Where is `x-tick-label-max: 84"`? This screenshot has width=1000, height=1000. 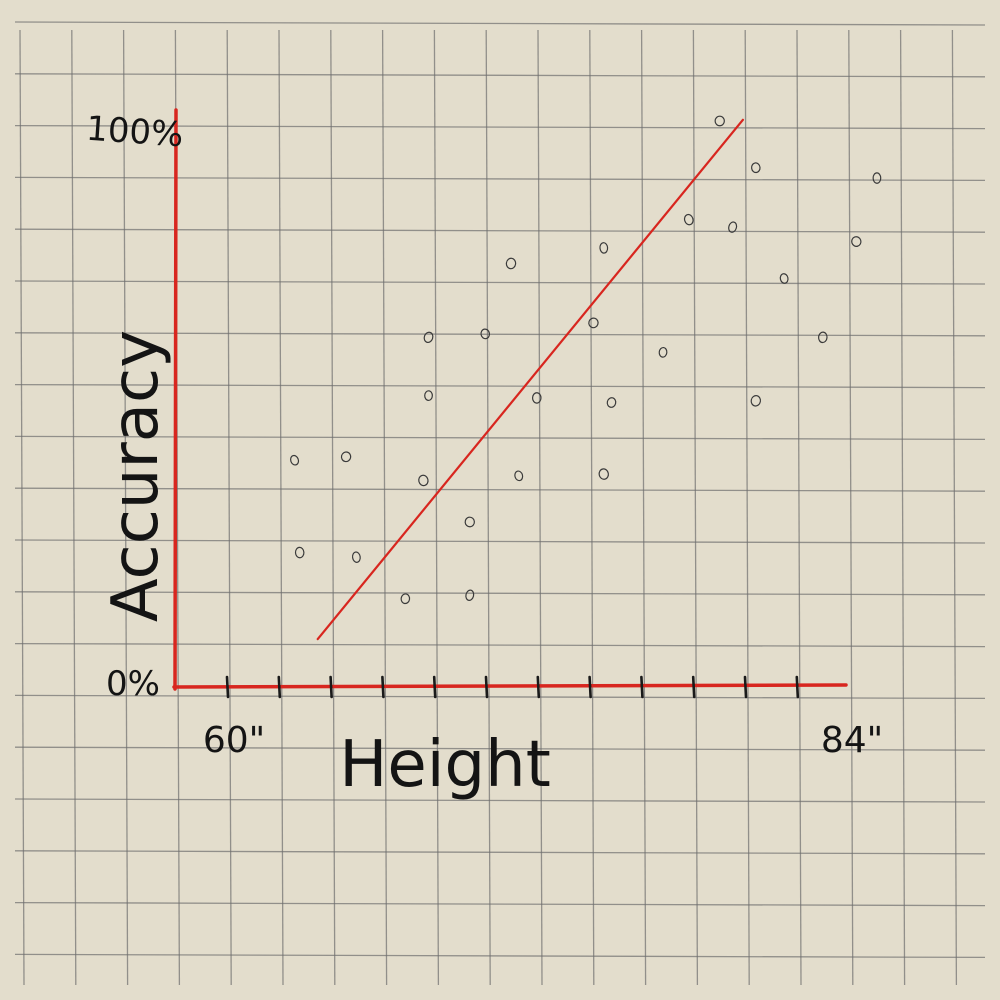 x-tick-label-max: 84" is located at coordinates (852, 740).